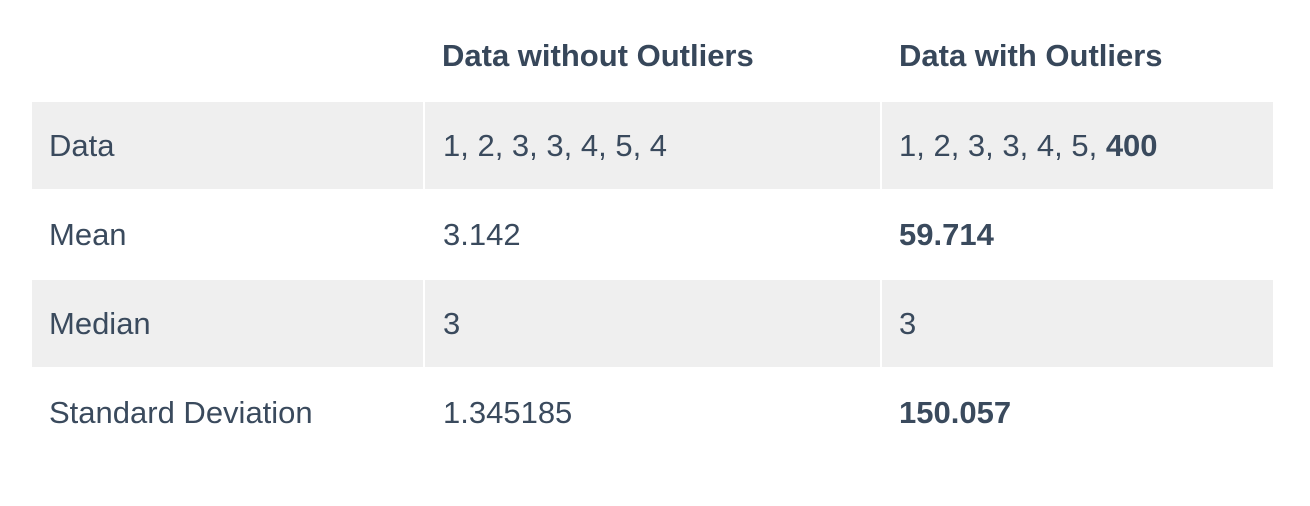  Describe the element at coordinates (1076, 323) in the screenshot. I see `cell-median-with-outliers: 3` at that location.